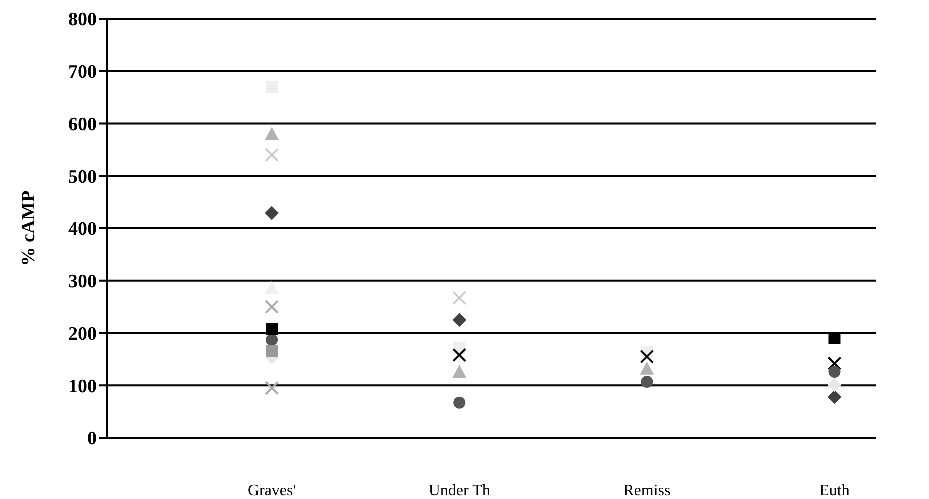 Image resolution: width=929 pixels, height=499 pixels. Describe the element at coordinates (82, 177) in the screenshot. I see `y-tick-label: 500` at that location.